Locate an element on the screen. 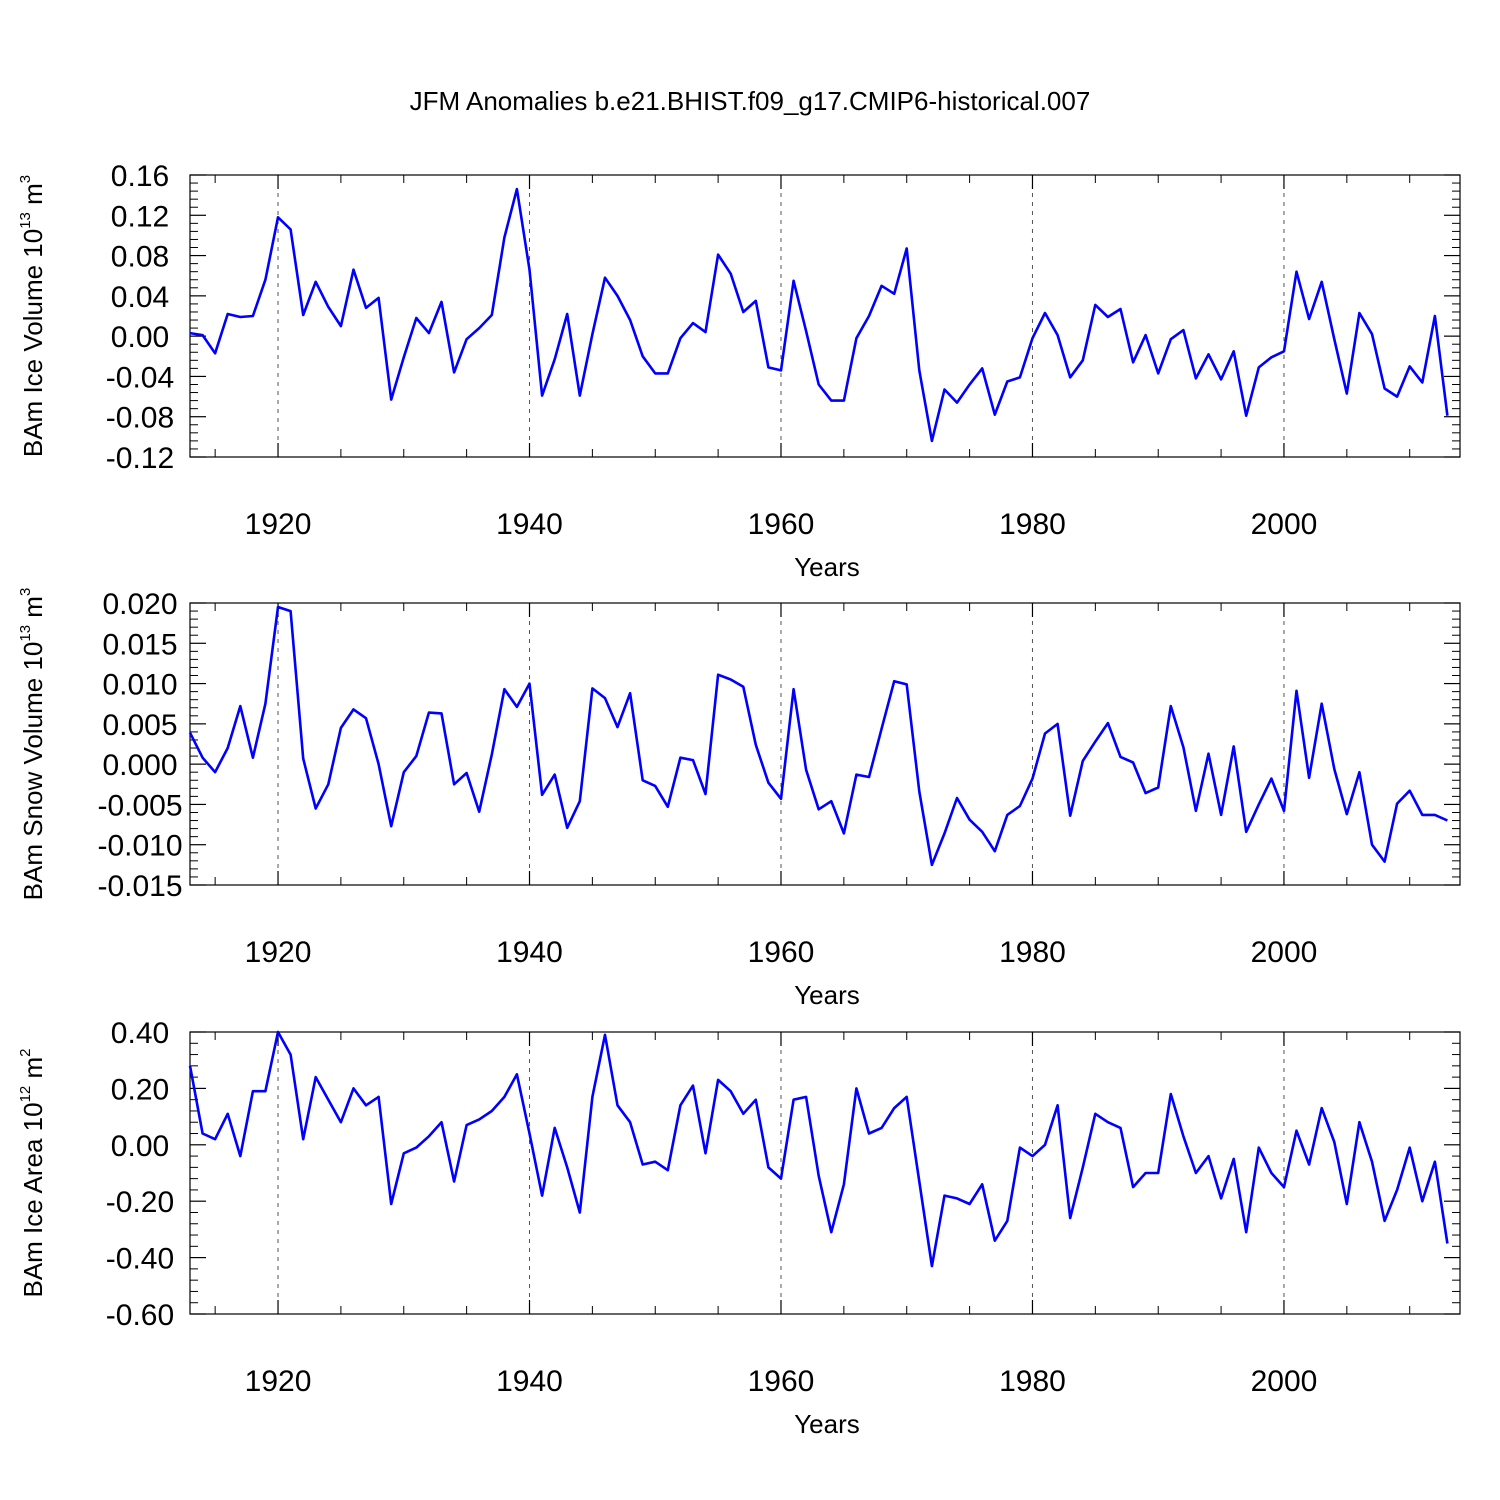 Image resolution: width=1500 pixels, height=1500 pixels. ice-volume-y-tick-label: 0.04 is located at coordinates (140, 297).